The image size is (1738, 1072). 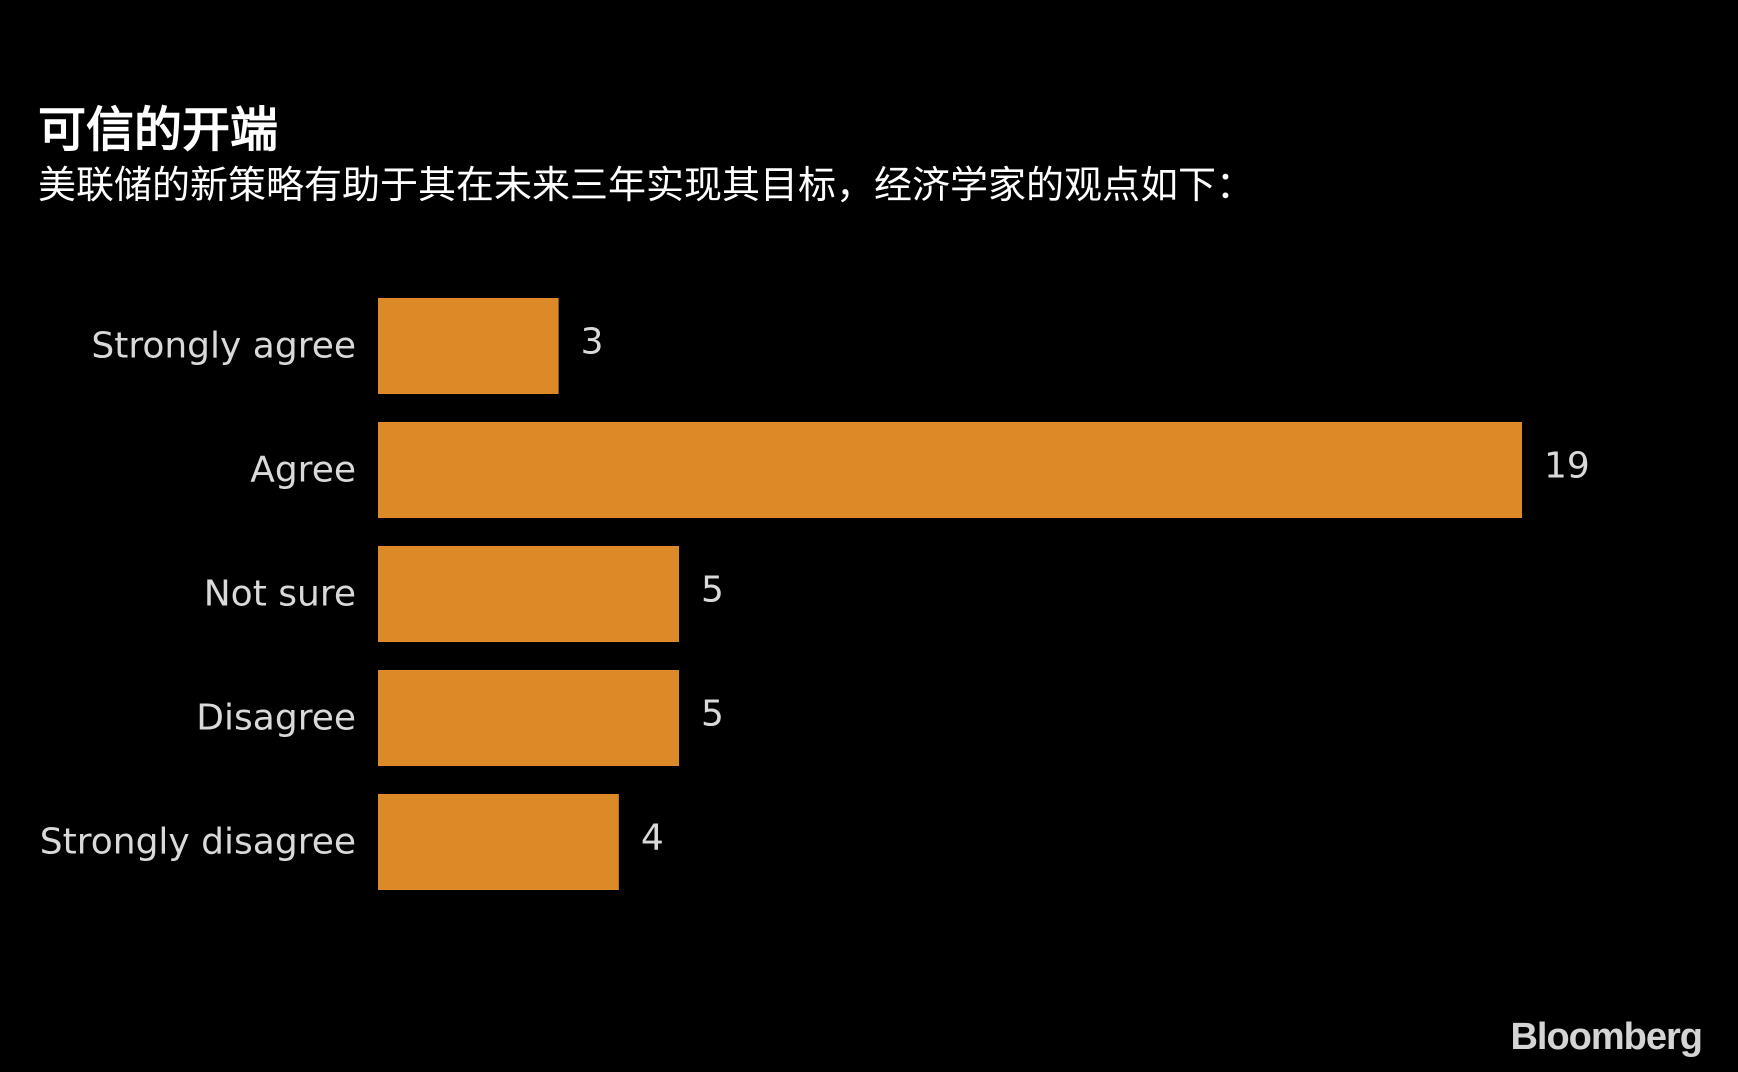 I want to click on bar-strongly-disagree, so click(x=498, y=842).